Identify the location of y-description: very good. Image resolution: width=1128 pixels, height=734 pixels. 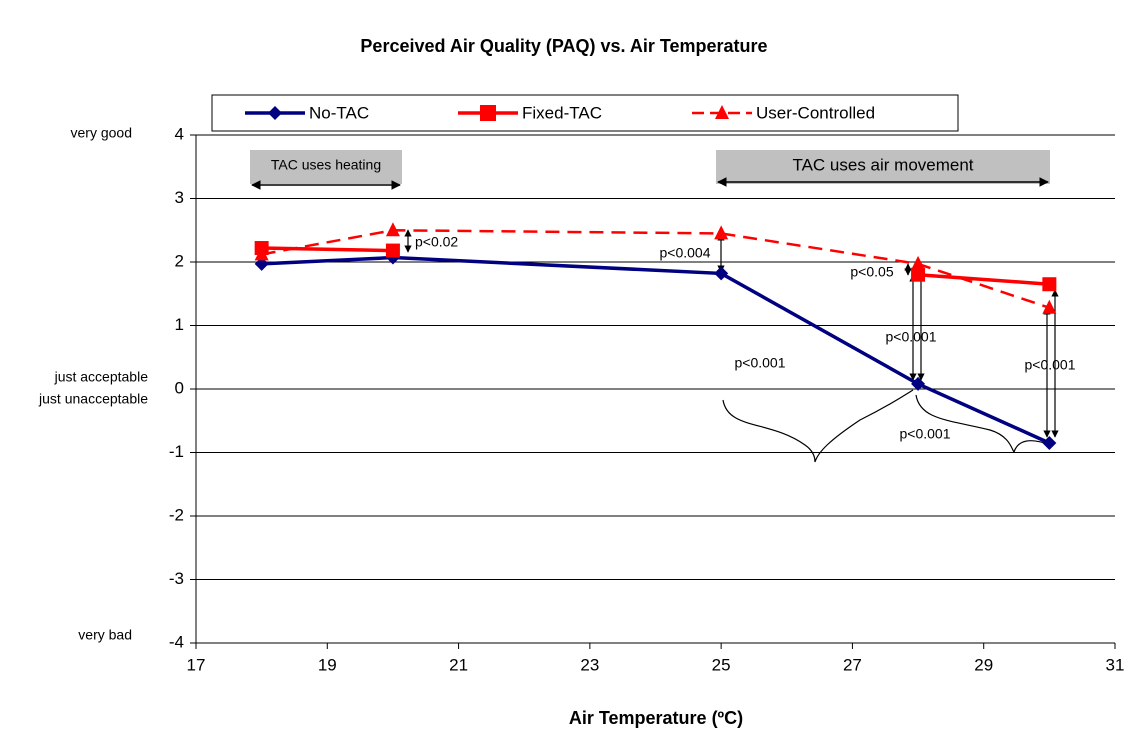
(101, 133).